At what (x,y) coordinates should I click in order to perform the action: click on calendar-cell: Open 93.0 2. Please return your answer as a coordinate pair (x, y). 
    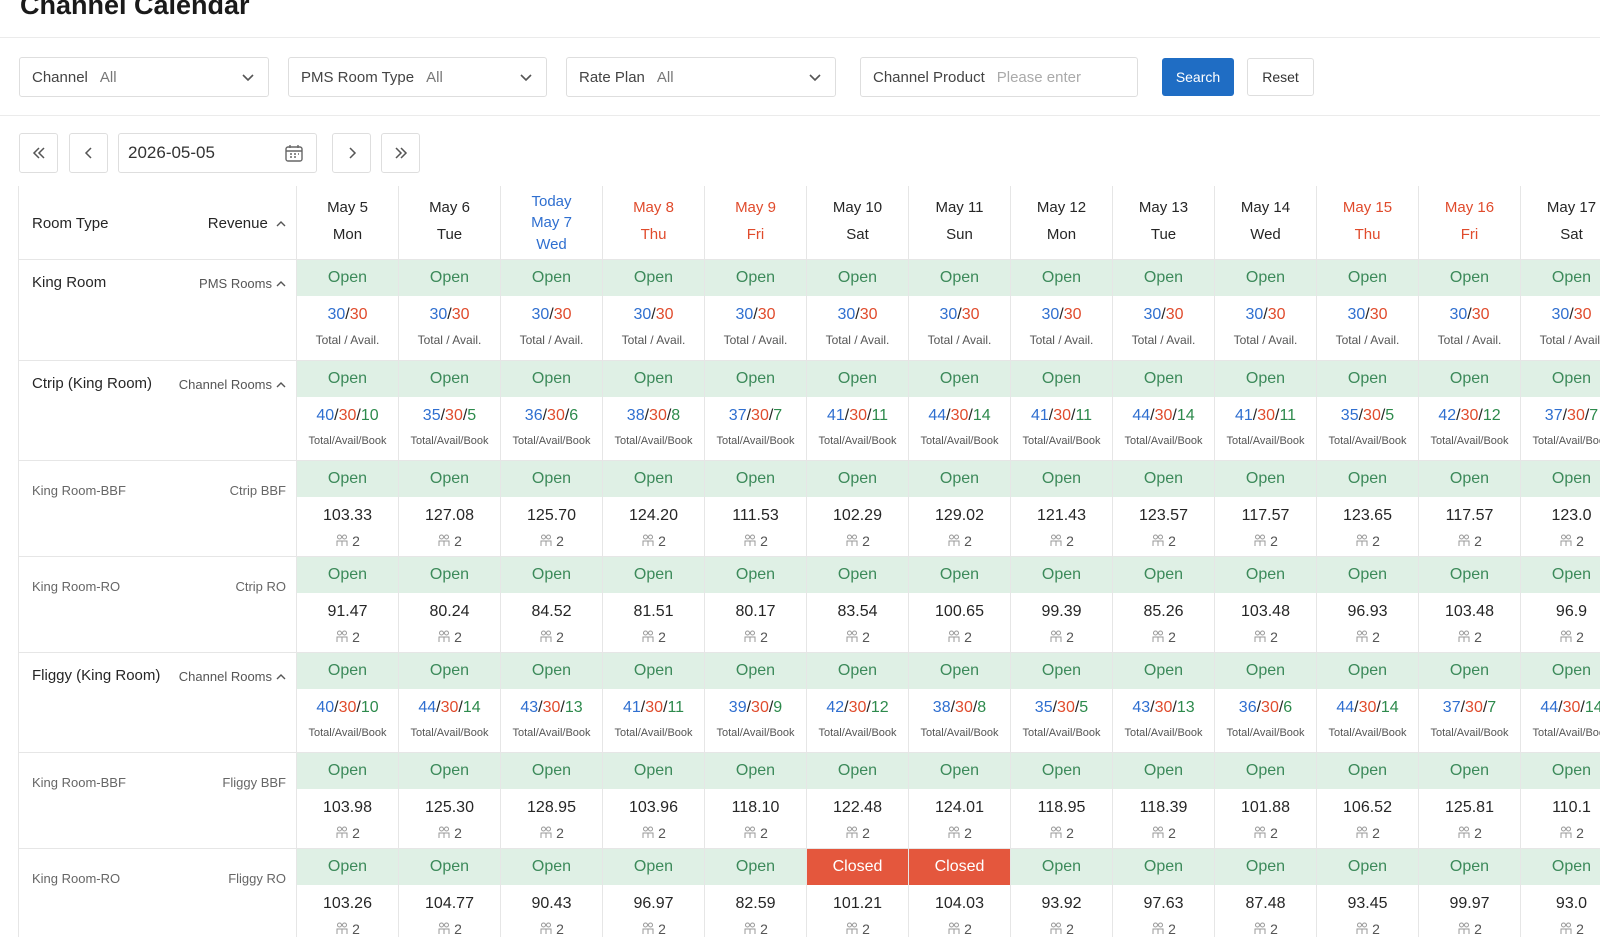
    Looking at the image, I should click on (1560, 893).